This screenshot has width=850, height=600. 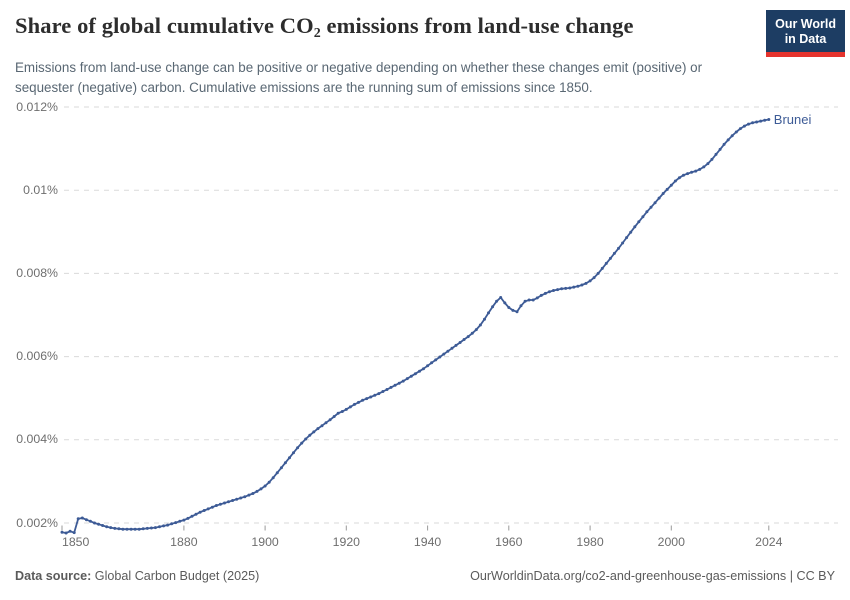 What do you see at coordinates (184, 542) in the screenshot?
I see `x-axis-tick-label: 1880` at bounding box center [184, 542].